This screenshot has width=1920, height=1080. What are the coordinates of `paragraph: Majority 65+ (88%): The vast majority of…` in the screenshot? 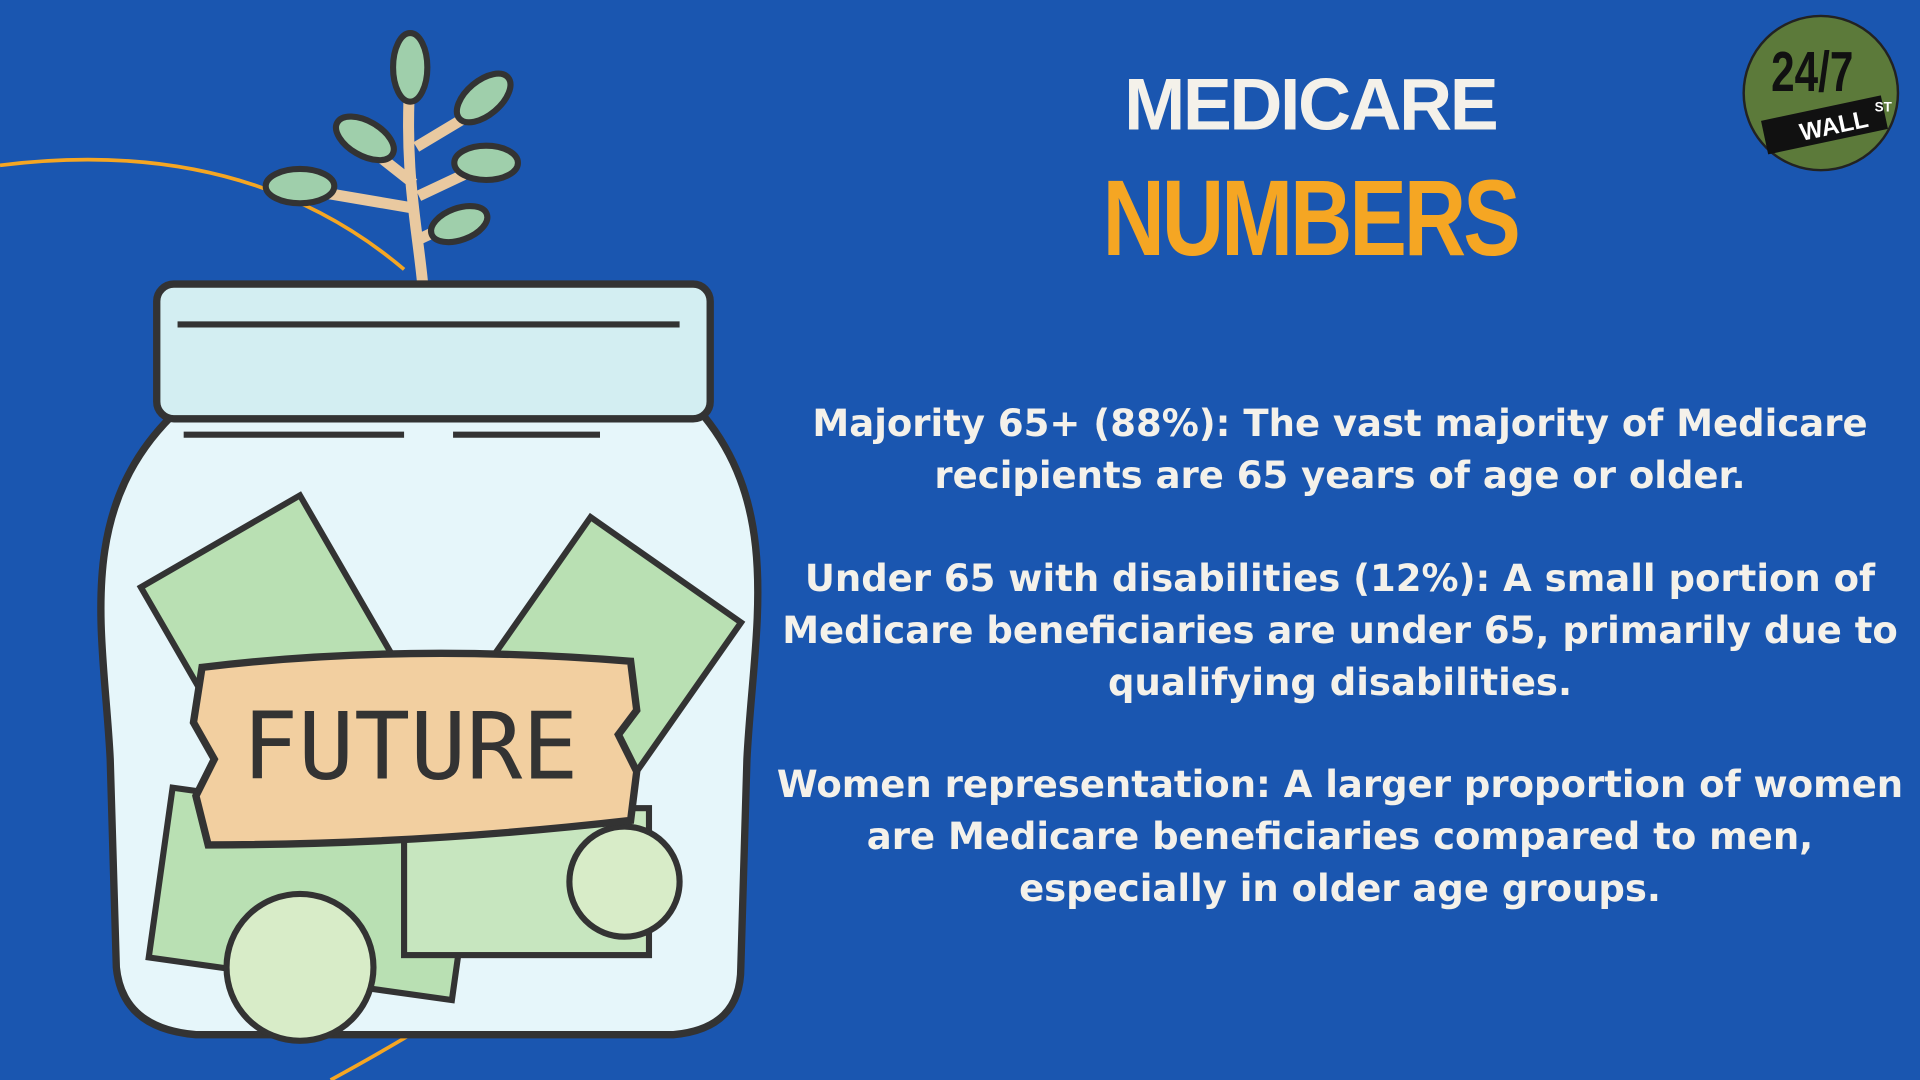 It's located at (1340, 449).